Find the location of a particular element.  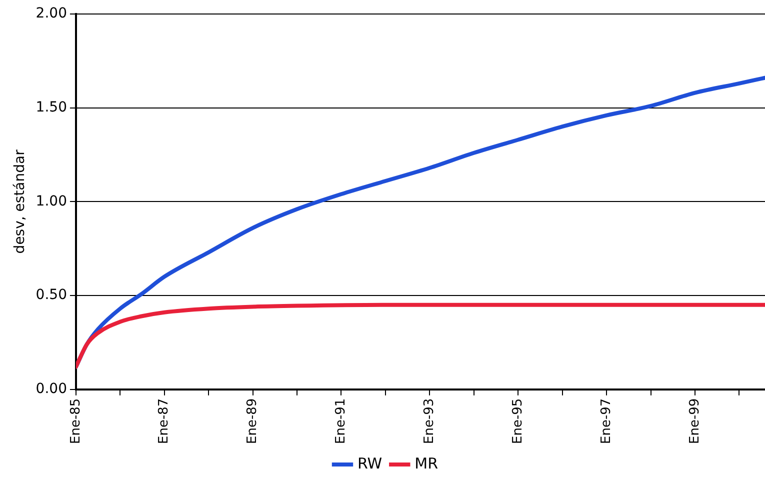

x-tick-label: Ene-97 is located at coordinates (606, 421).